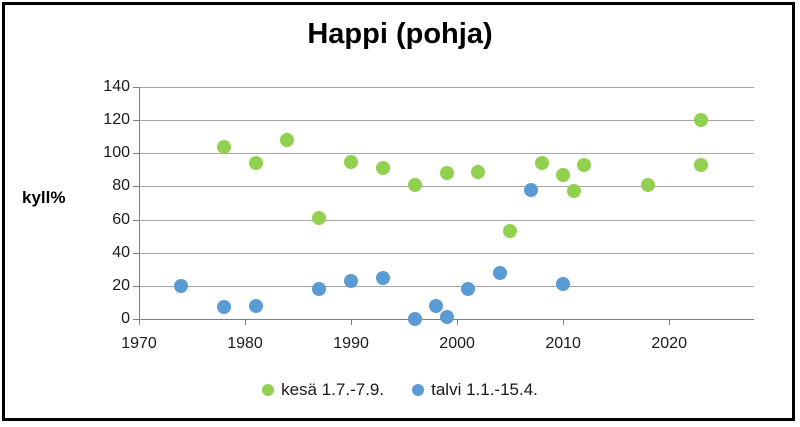 The height and width of the screenshot is (427, 800). What do you see at coordinates (457, 343) in the screenshot?
I see `x-tick-label-2000: 2000` at bounding box center [457, 343].